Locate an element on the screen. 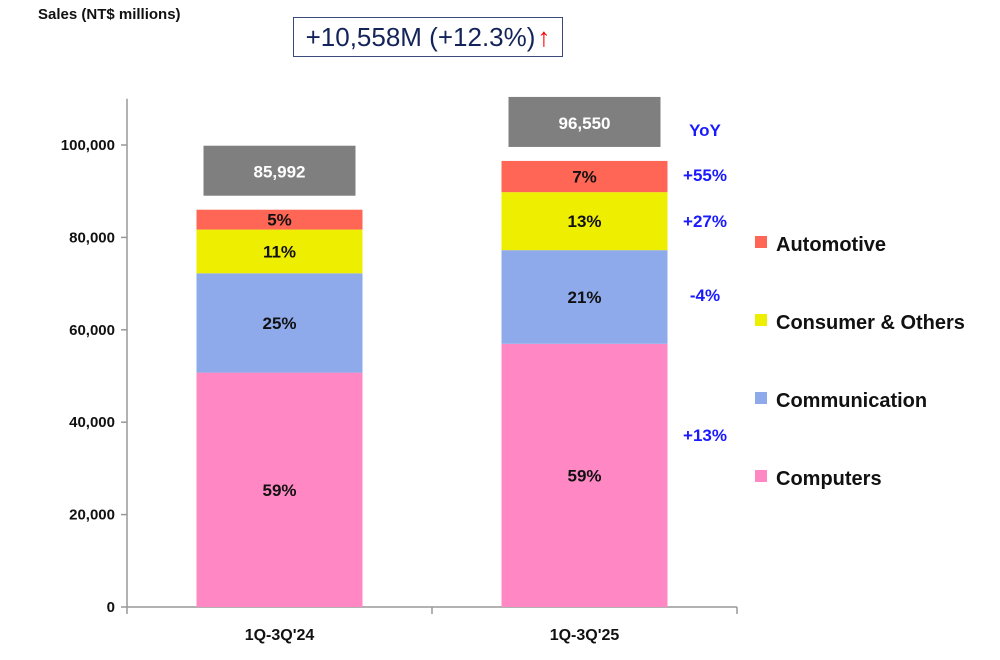  up-arrow-icon: ↑ is located at coordinates (544, 36).